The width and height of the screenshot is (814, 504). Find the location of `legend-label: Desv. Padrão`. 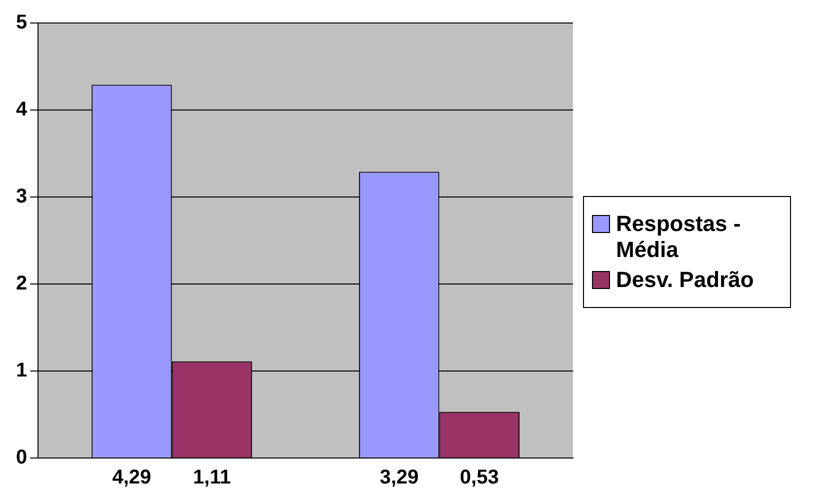

legend-label: Desv. Padrão is located at coordinates (685, 280).